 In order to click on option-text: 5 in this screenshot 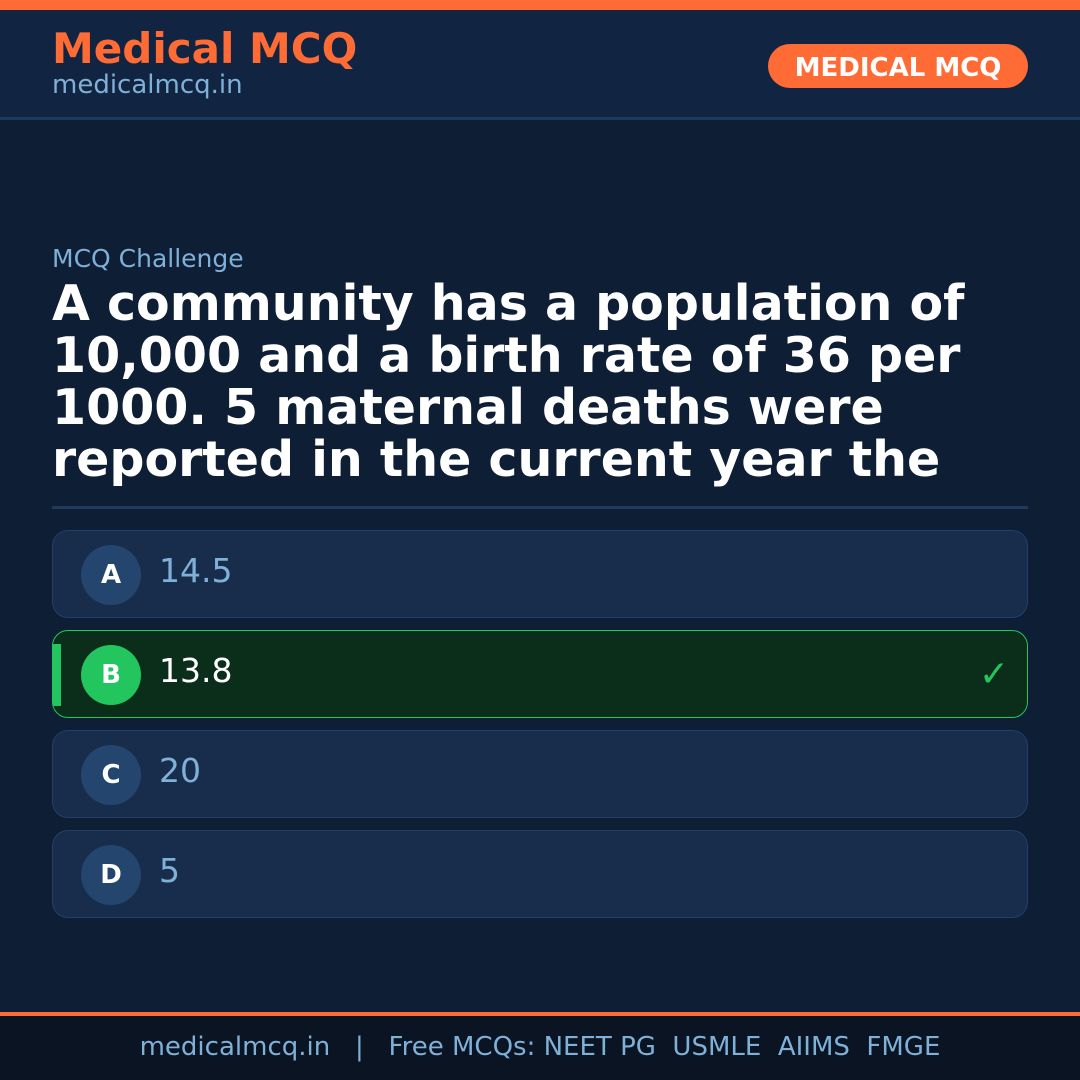, I will do `click(169, 870)`.